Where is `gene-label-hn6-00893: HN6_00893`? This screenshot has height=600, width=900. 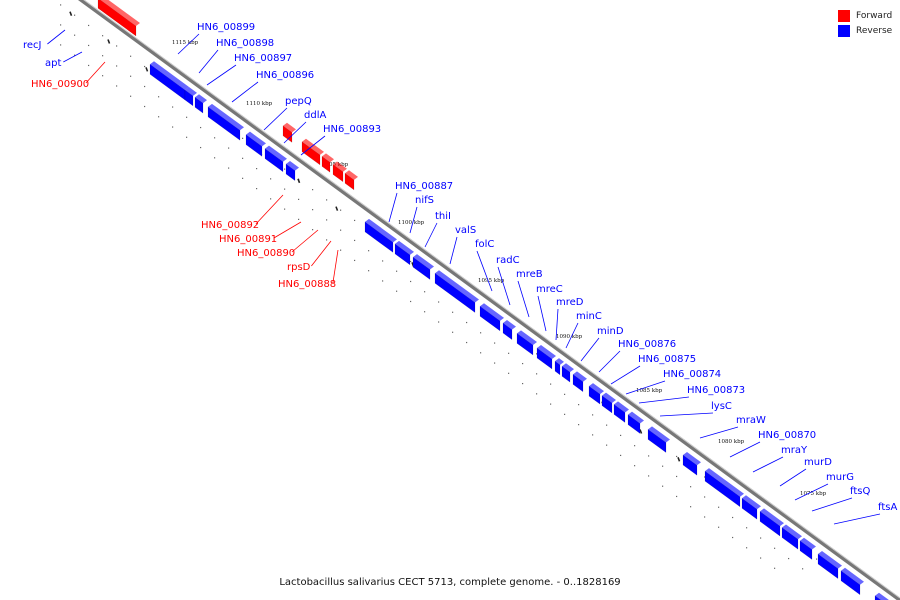 gene-label-hn6-00893: HN6_00893 is located at coordinates (352, 129).